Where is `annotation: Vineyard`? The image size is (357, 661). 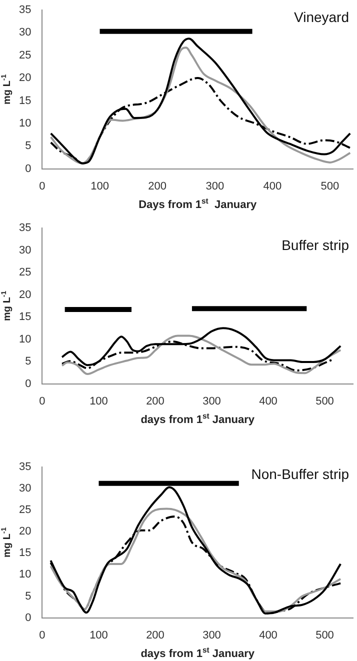
annotation: Vineyard is located at coordinates (322, 17).